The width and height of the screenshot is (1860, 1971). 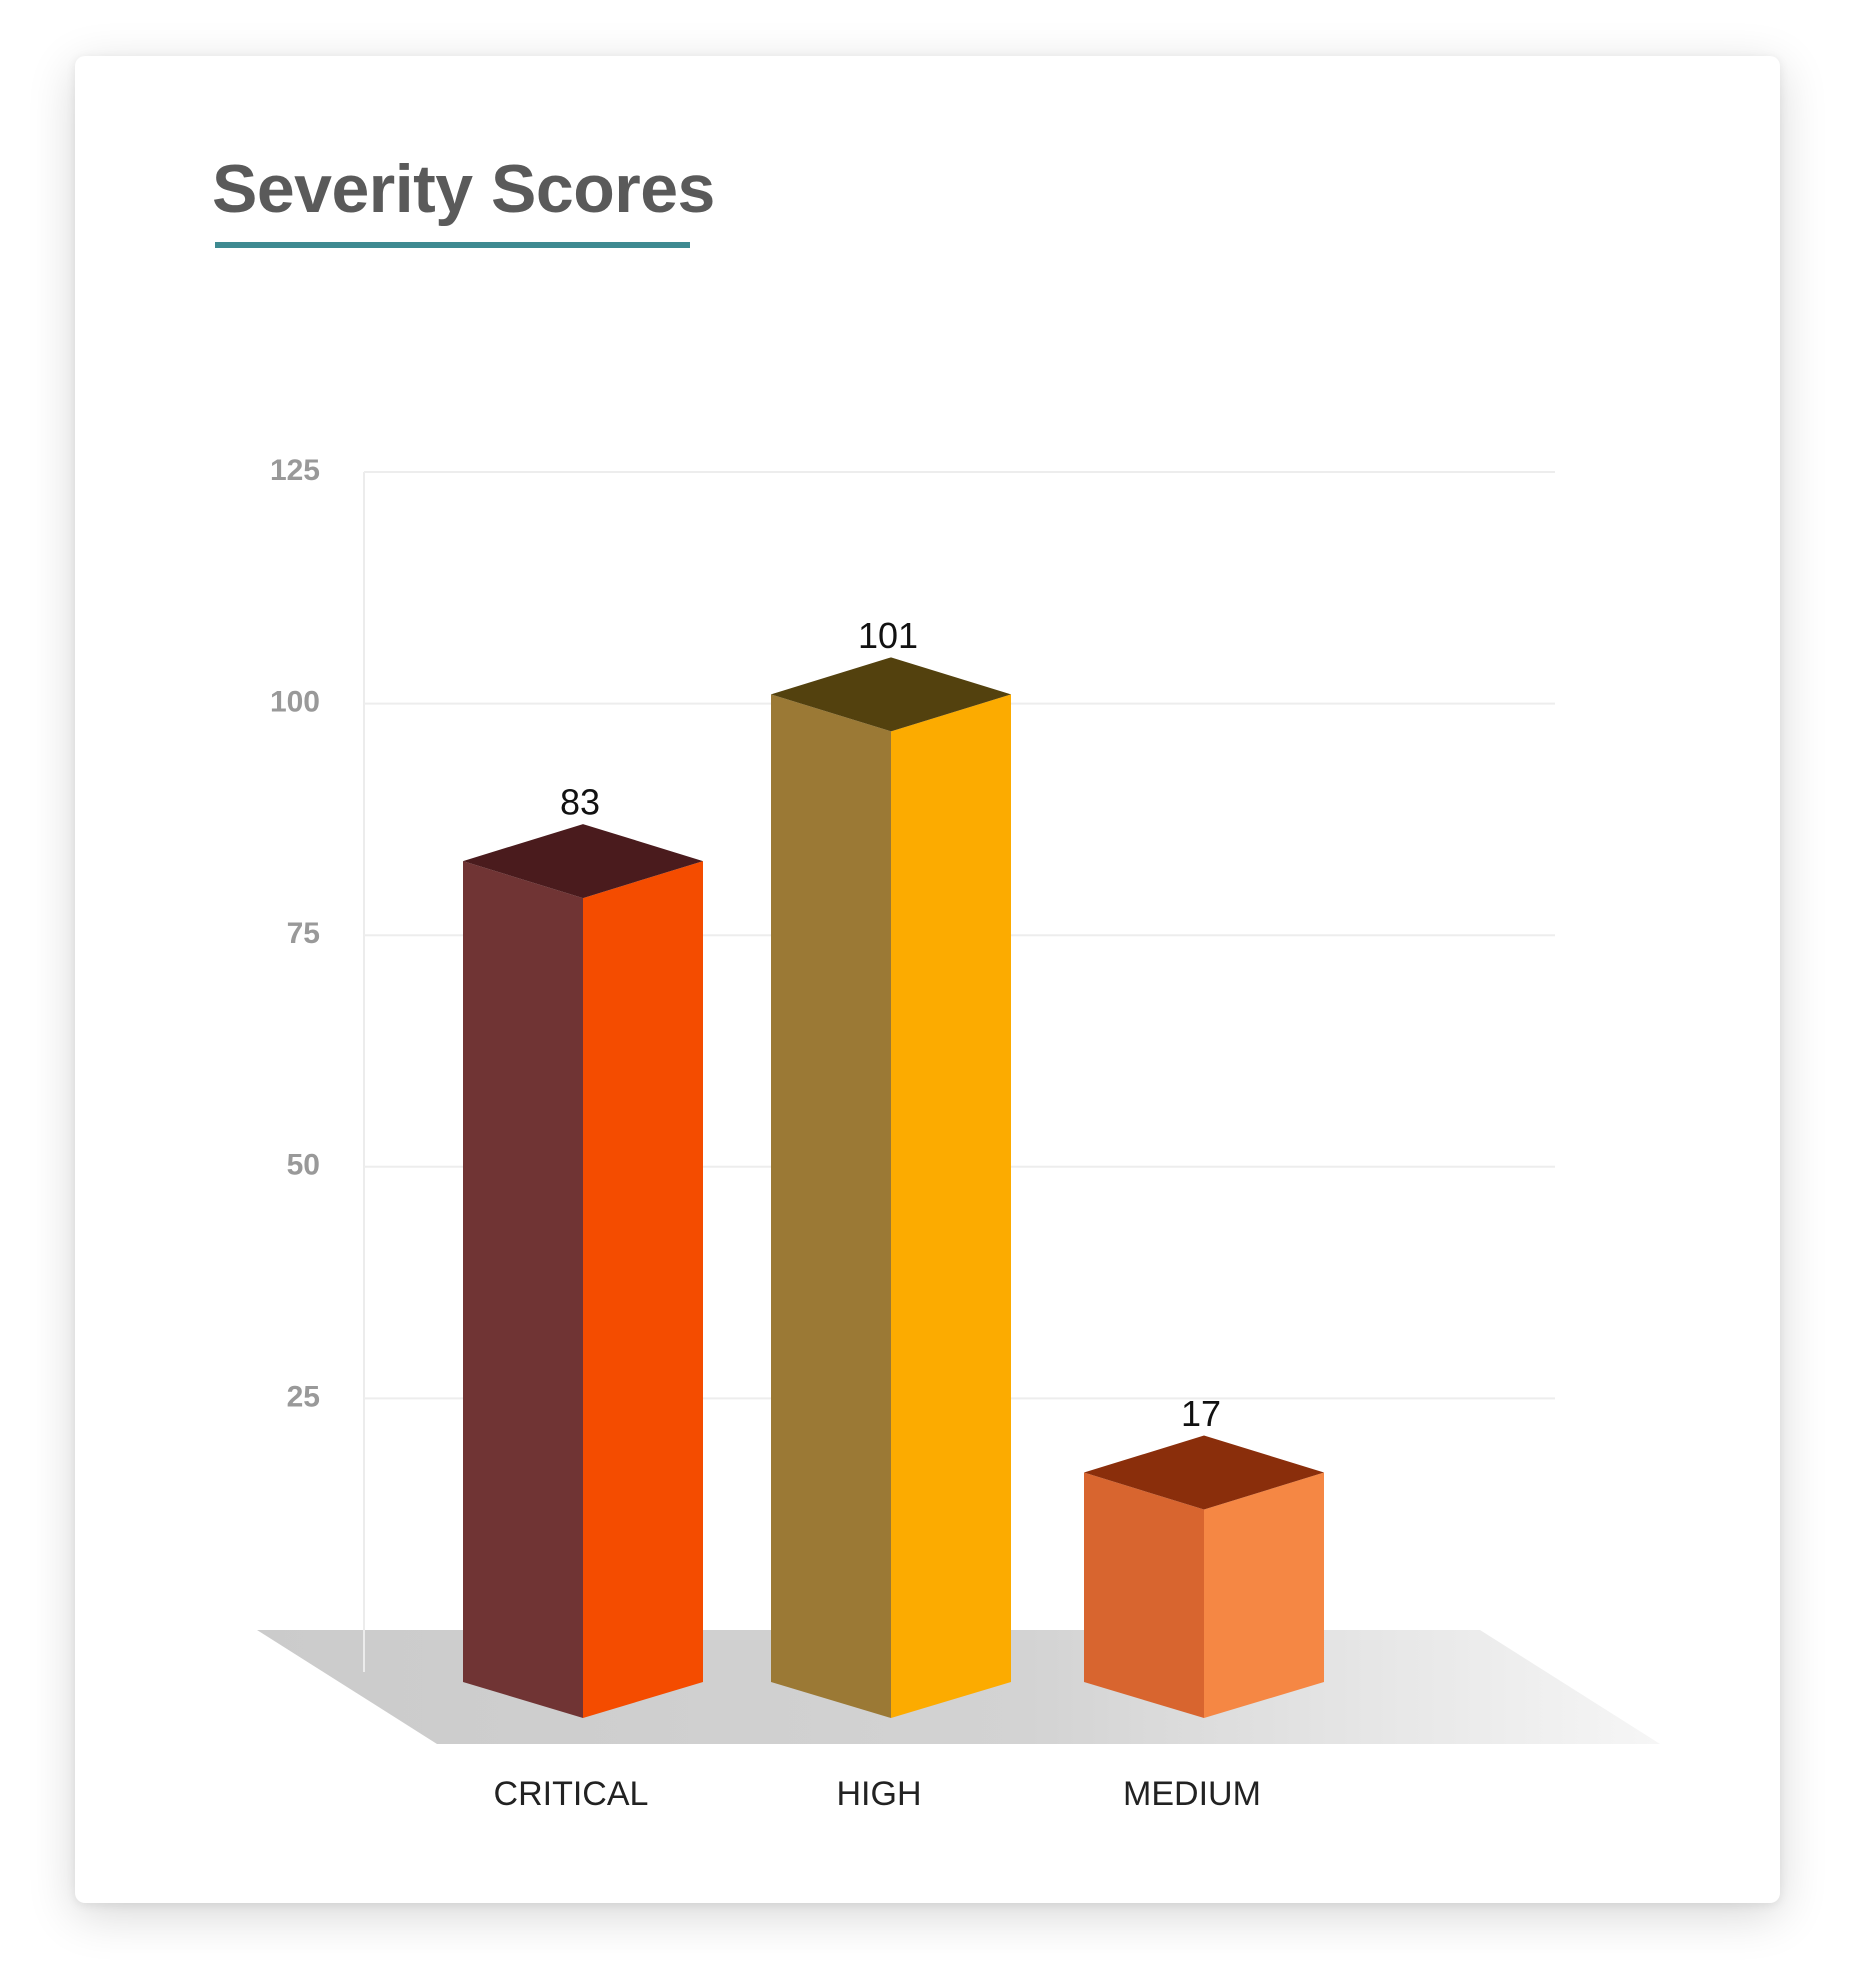 What do you see at coordinates (571, 1794) in the screenshot?
I see `x-tick-label: CRITICAL` at bounding box center [571, 1794].